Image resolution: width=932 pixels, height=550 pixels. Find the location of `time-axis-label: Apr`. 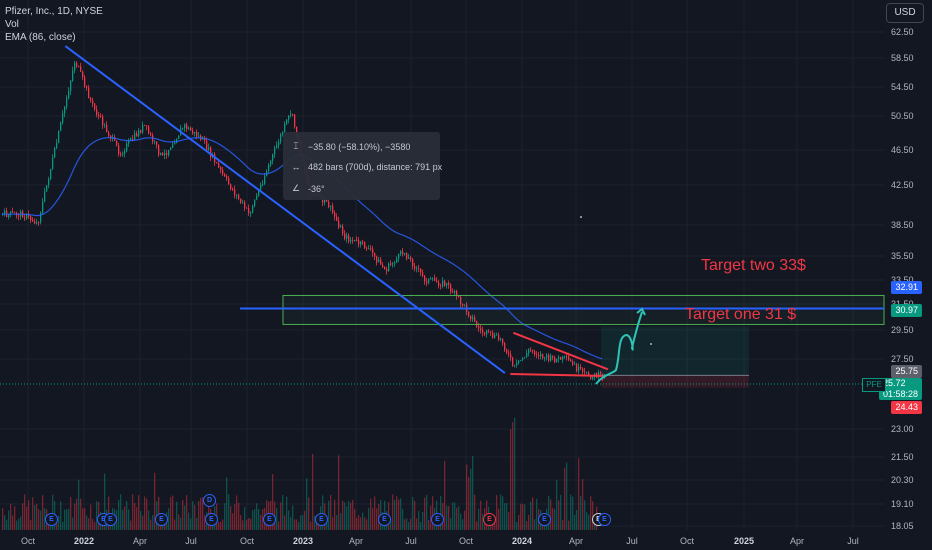

time-axis-label: Apr is located at coordinates (356, 541).